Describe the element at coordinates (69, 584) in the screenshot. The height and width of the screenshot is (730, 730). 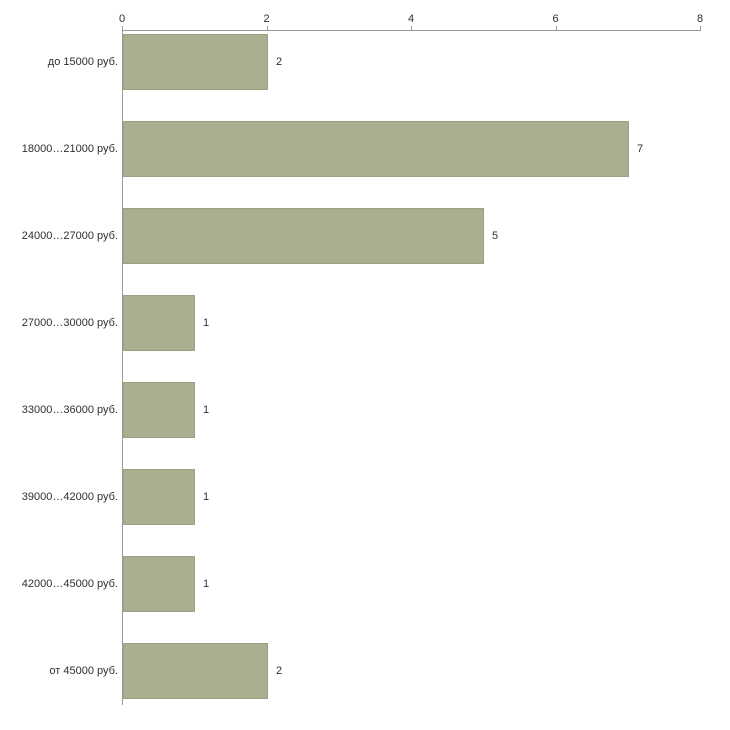
I see `category-label: 42000…45000 руб.` at that location.